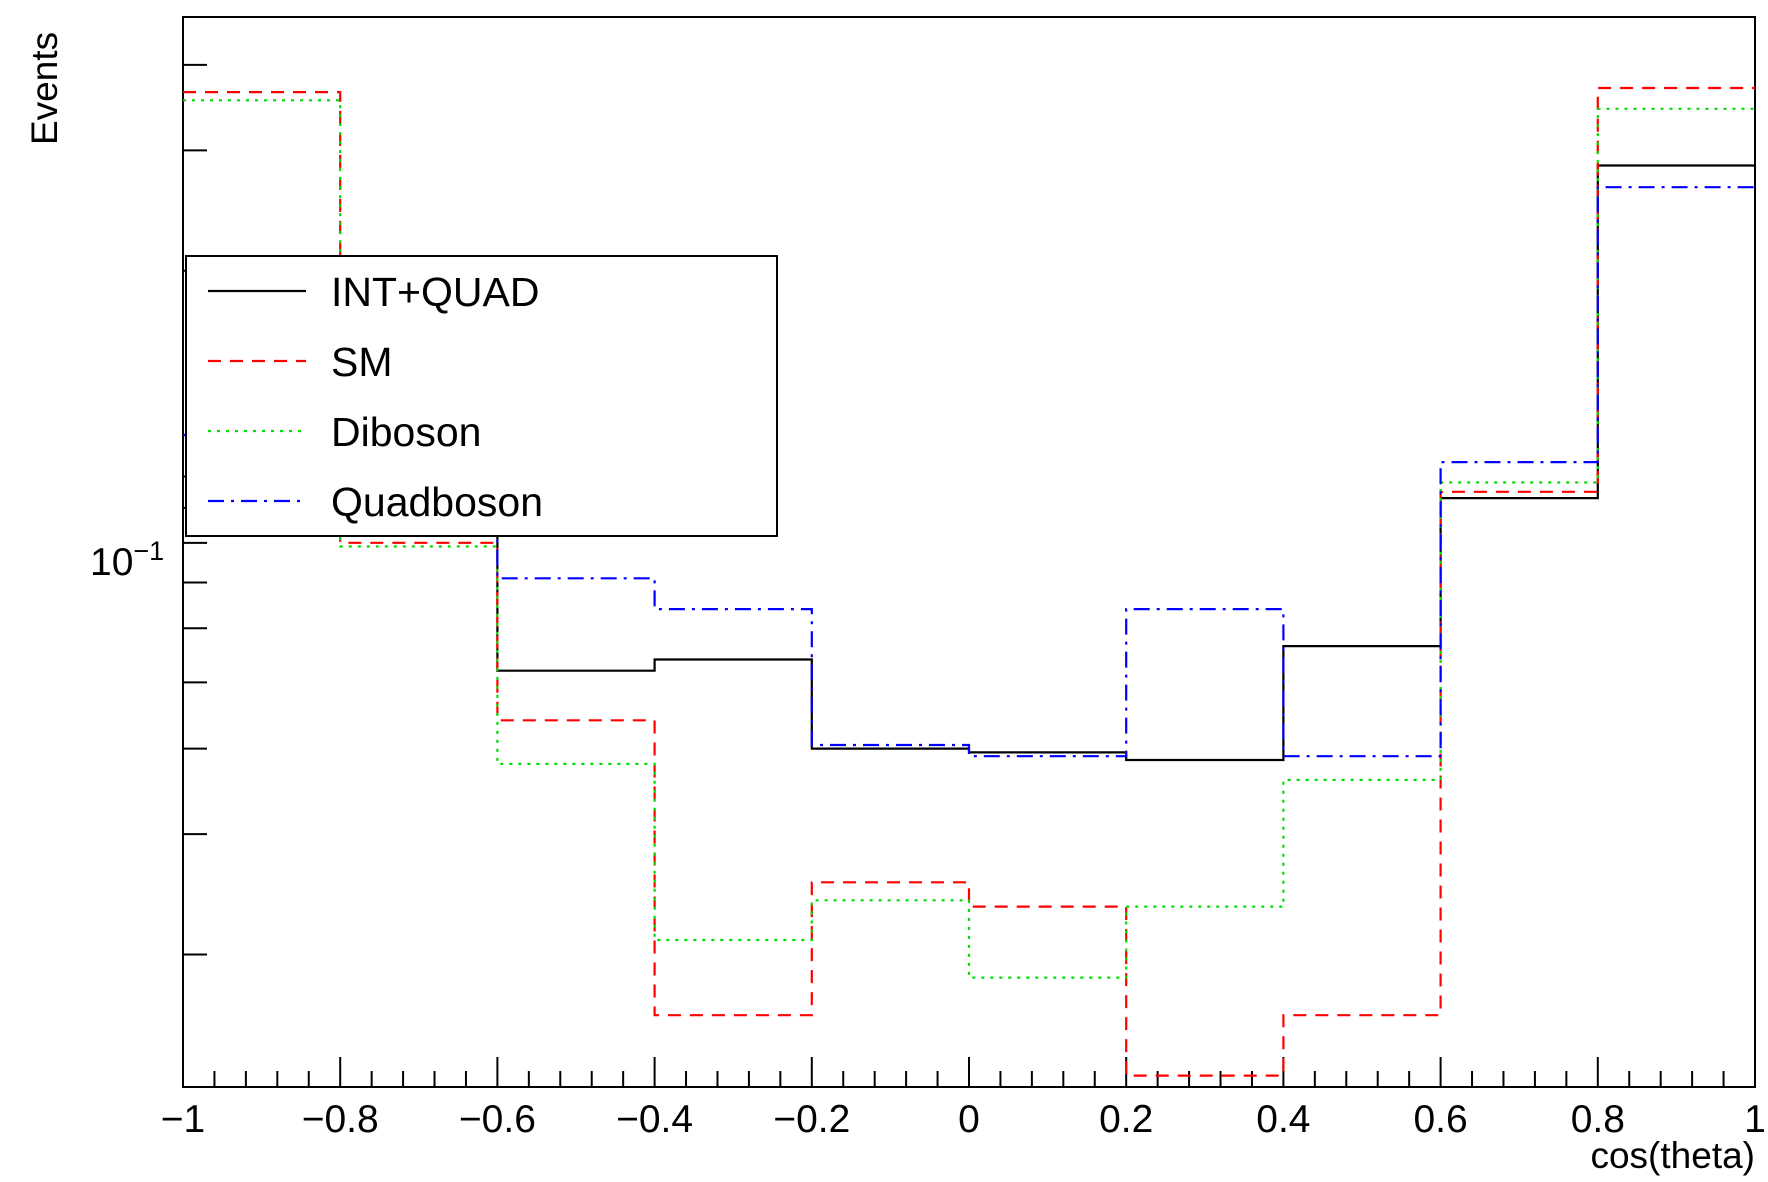 Image resolution: width=1768 pixels, height=1182 pixels. What do you see at coordinates (362, 362) in the screenshot?
I see `legend-label: SM` at bounding box center [362, 362].